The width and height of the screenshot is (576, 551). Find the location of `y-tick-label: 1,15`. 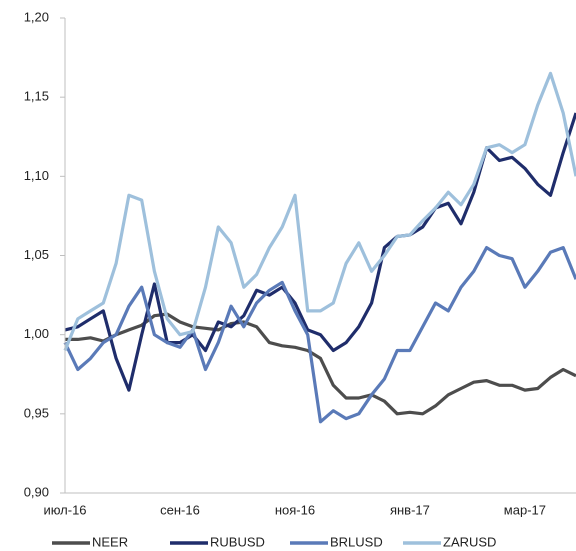

y-tick-label: 1,15 is located at coordinates (36, 96).